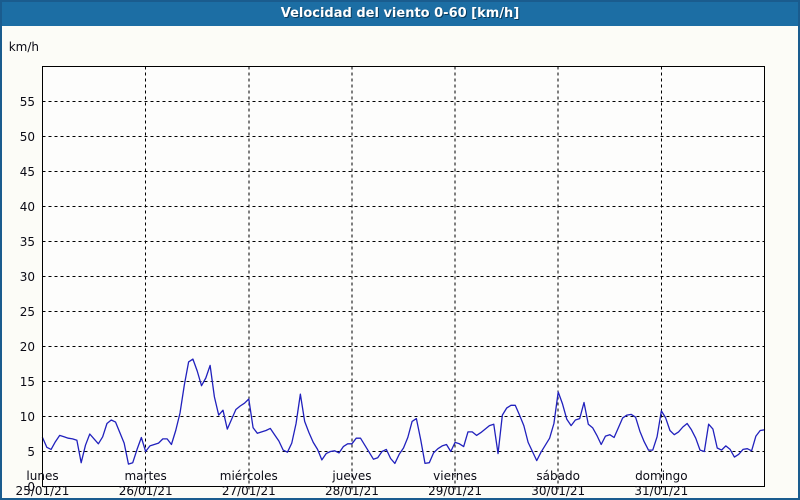 The image size is (800, 500). What do you see at coordinates (248, 491) in the screenshot?
I see `x-date-label-27/01/21: 27/01/21` at bounding box center [248, 491].